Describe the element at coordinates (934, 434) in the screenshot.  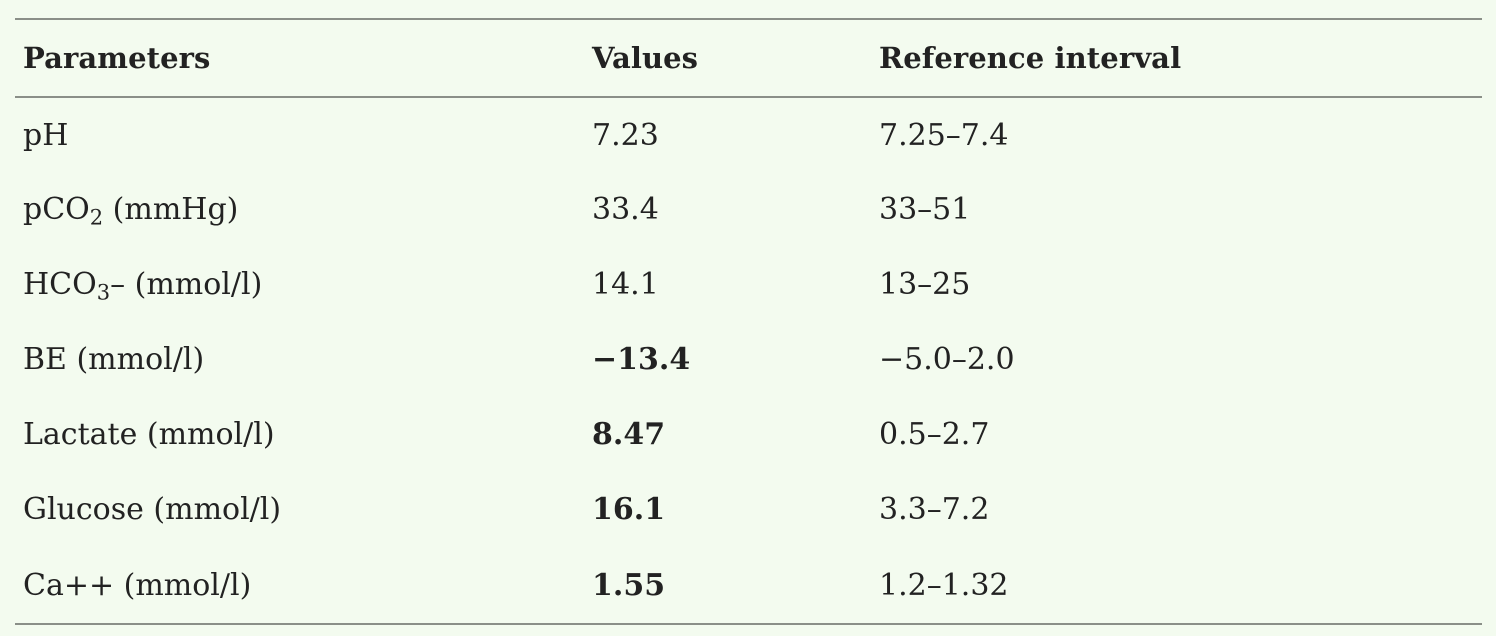
I see `reference-cell: 0.5–2.7` at that location.